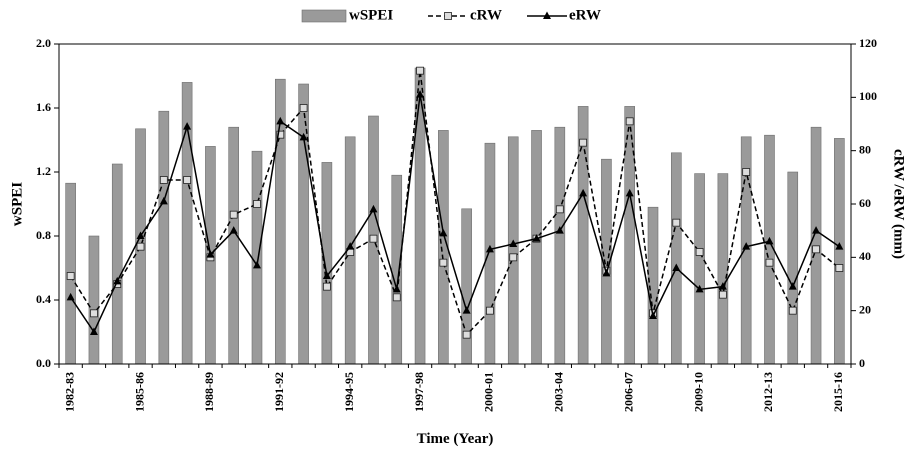  I want to click on x-tick-label: 2012-13, so click(768, 392).